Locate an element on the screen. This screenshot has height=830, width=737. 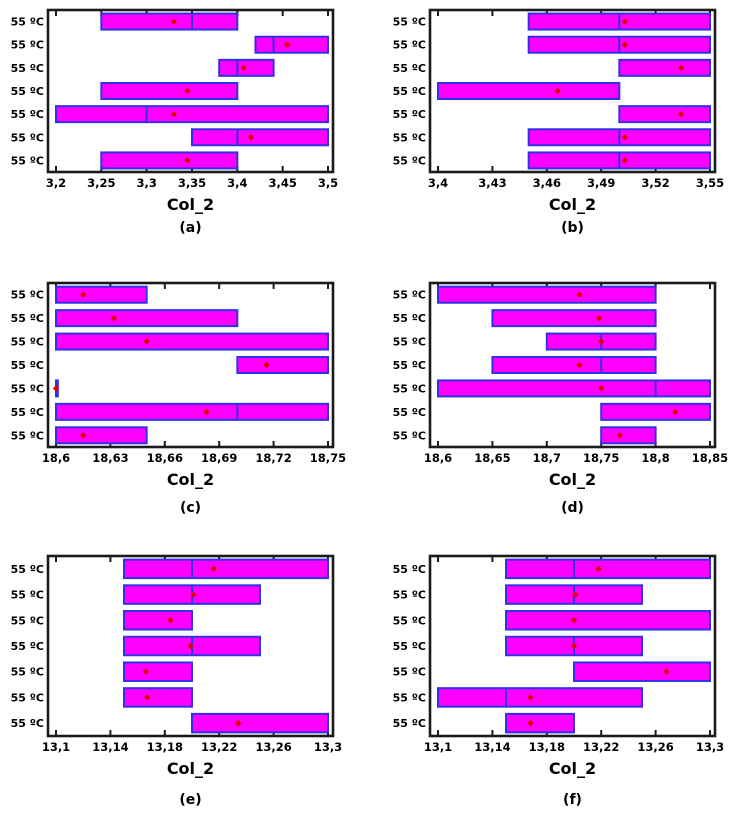
panel-caption: (f) is located at coordinates (572, 800).